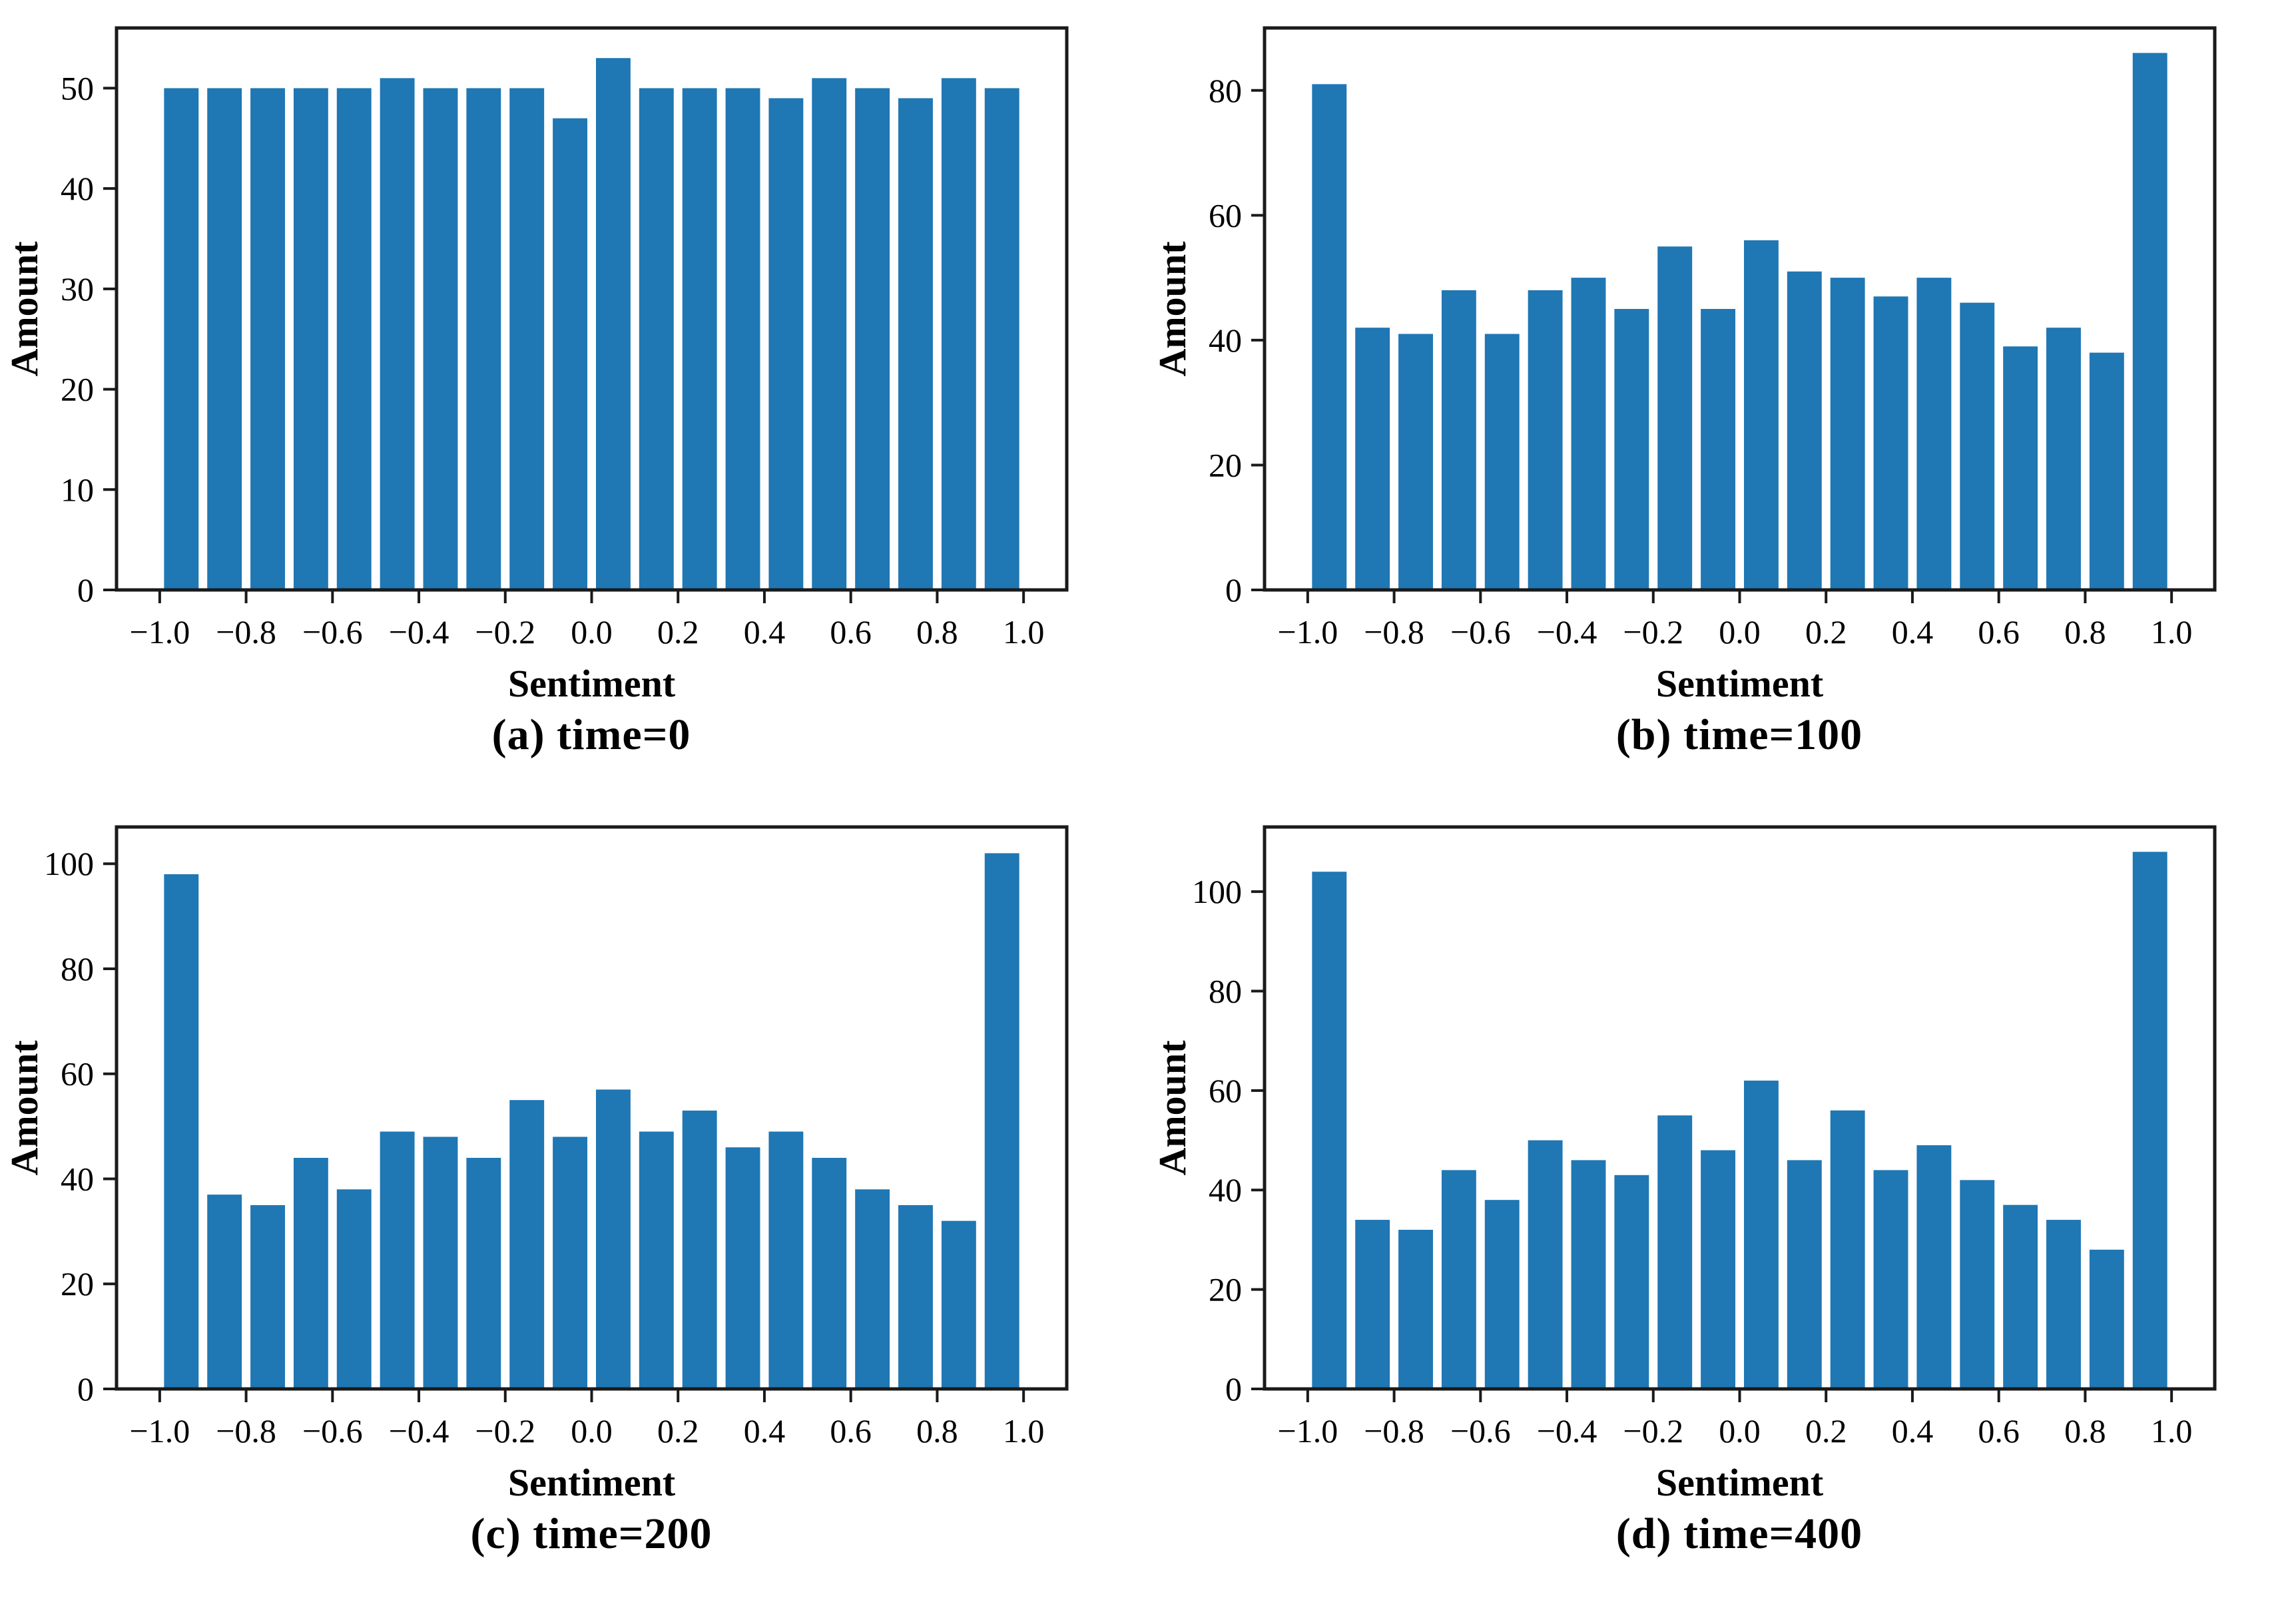  Describe the element at coordinates (1739, 734) in the screenshot. I see `chart-b-caption: (b) time=100` at that location.